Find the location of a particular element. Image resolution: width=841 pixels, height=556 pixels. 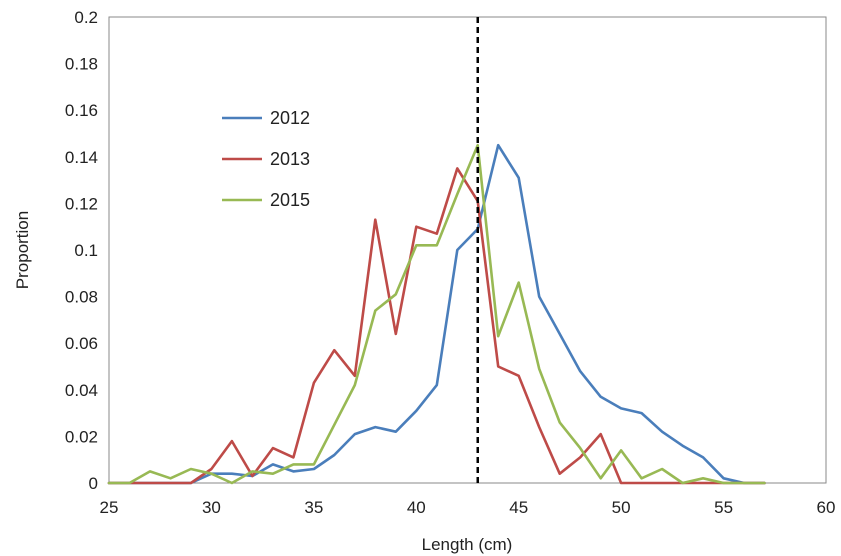

y-axis: 0 0.02 0.04 0.06 0.08 0.1 0.12 0.14 0.16 0.18 0.2 is located at coordinates (81, 250).